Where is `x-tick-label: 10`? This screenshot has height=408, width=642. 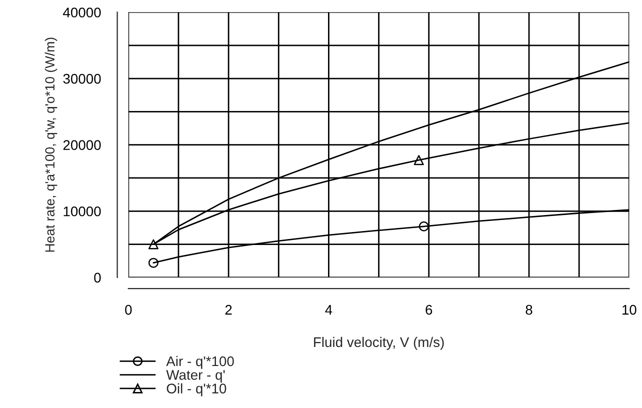 x-tick-label: 10 is located at coordinates (629, 309).